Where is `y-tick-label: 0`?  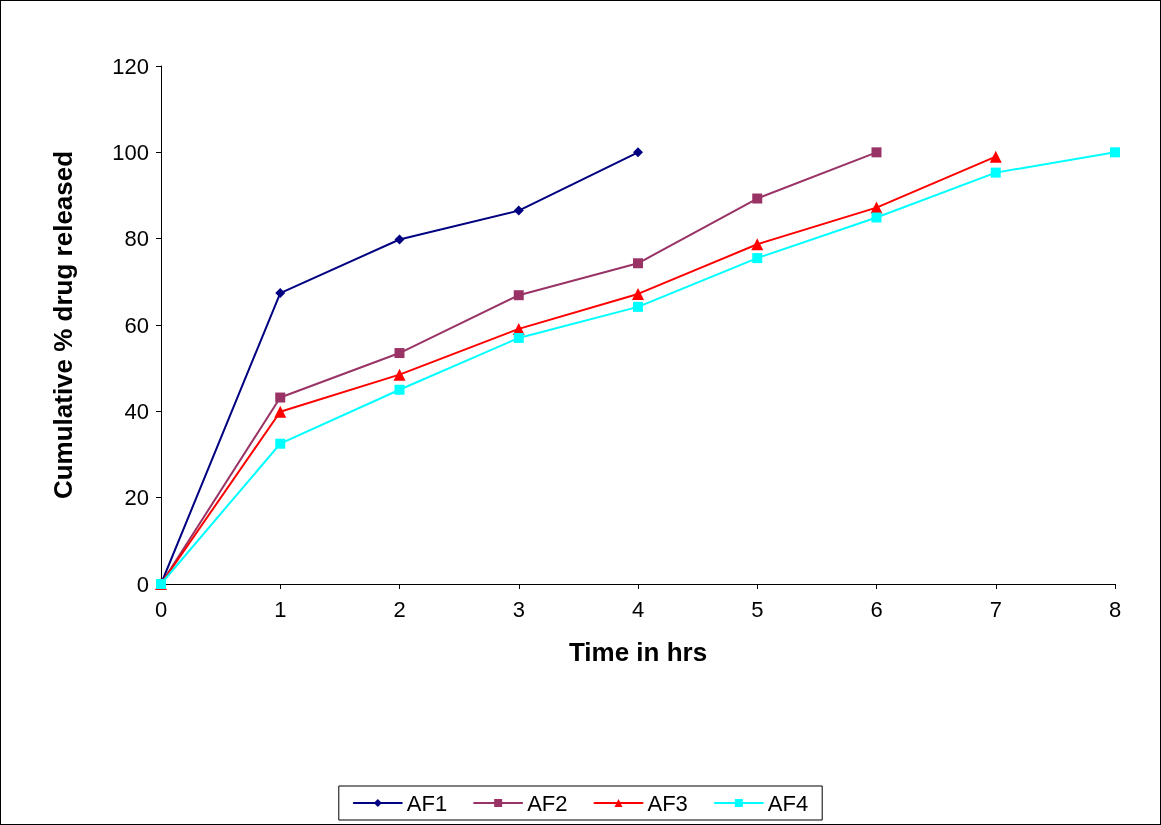
y-tick-label: 0 is located at coordinates (142, 584).